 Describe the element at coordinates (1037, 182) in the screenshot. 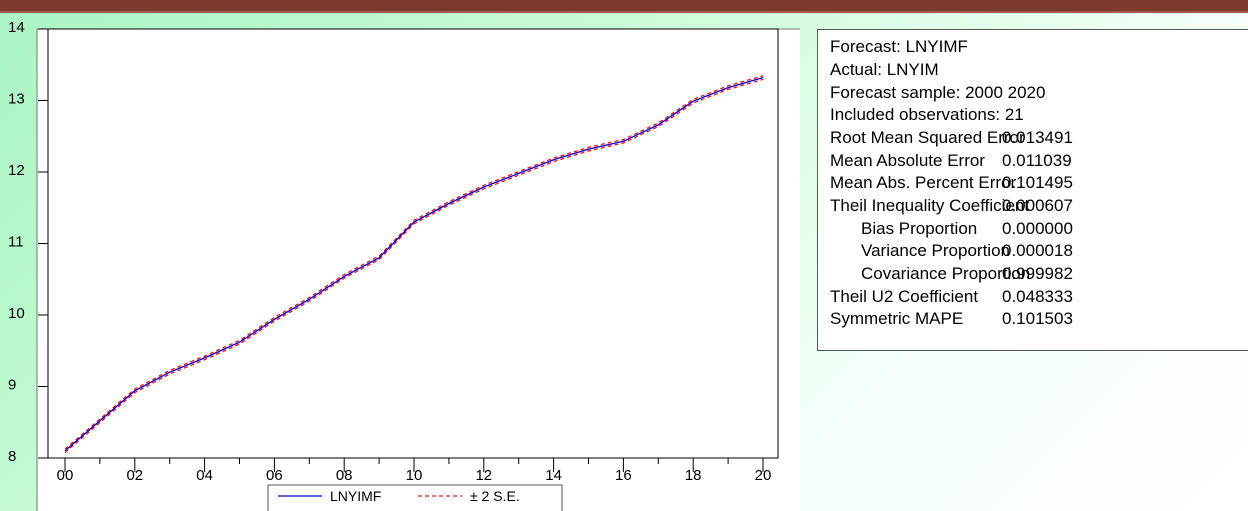

I see `stat-mape-value: 0.101495` at that location.